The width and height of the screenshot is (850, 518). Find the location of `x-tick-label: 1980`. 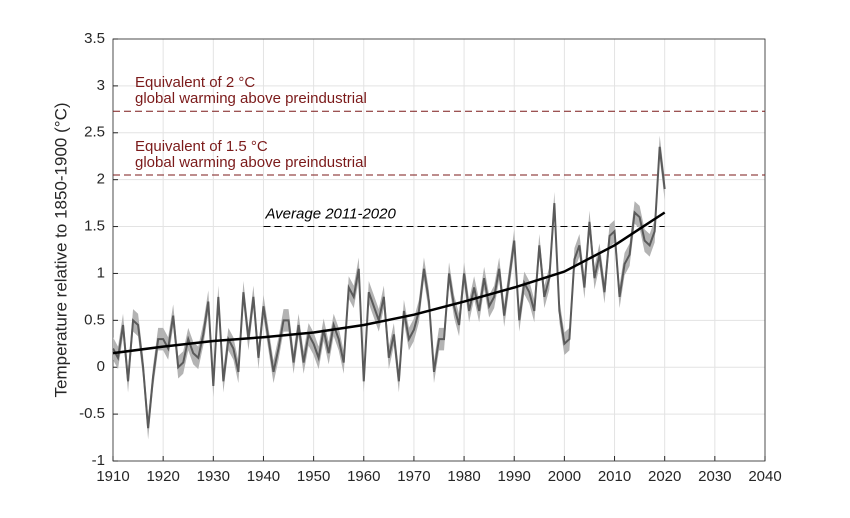

x-tick-label: 1980 is located at coordinates (463, 476).